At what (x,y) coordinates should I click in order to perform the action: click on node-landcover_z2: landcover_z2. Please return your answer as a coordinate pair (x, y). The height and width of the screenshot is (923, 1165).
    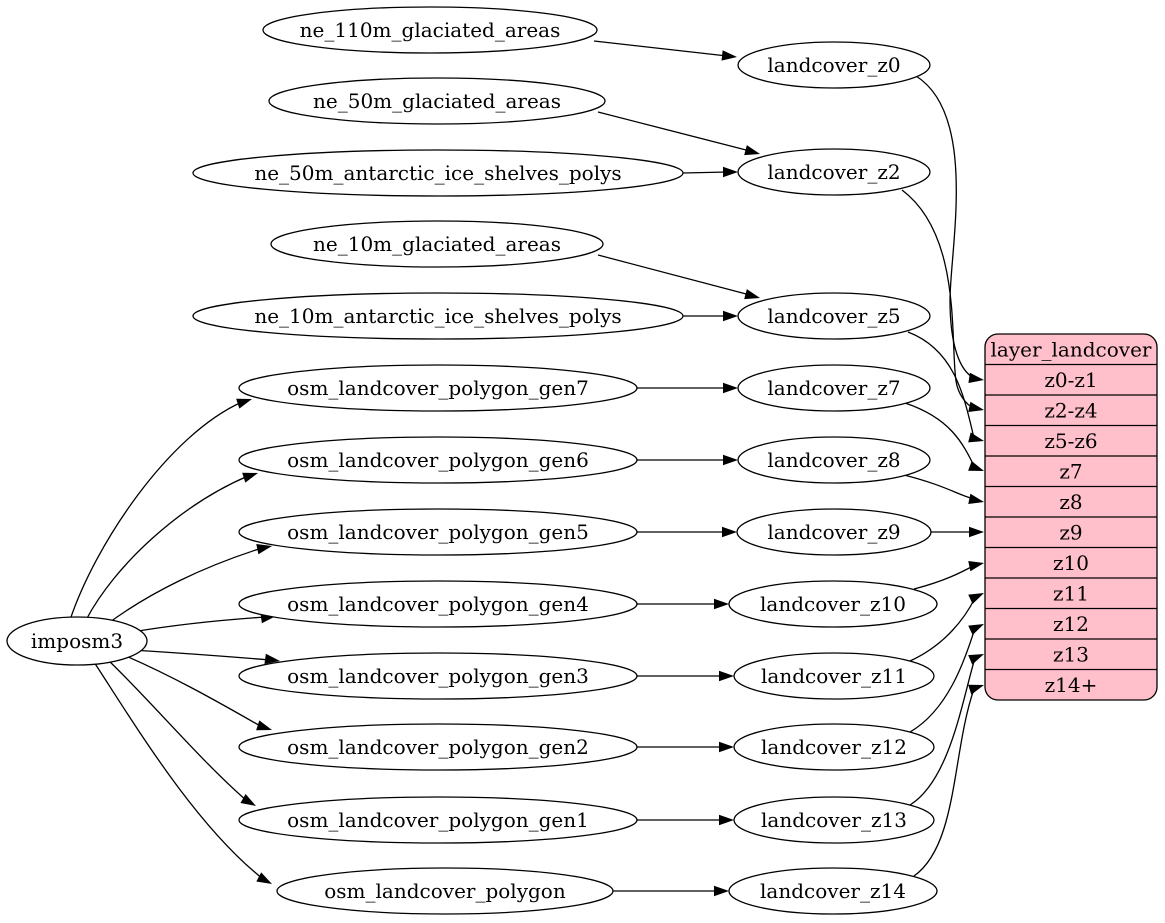
    Looking at the image, I should click on (834, 172).